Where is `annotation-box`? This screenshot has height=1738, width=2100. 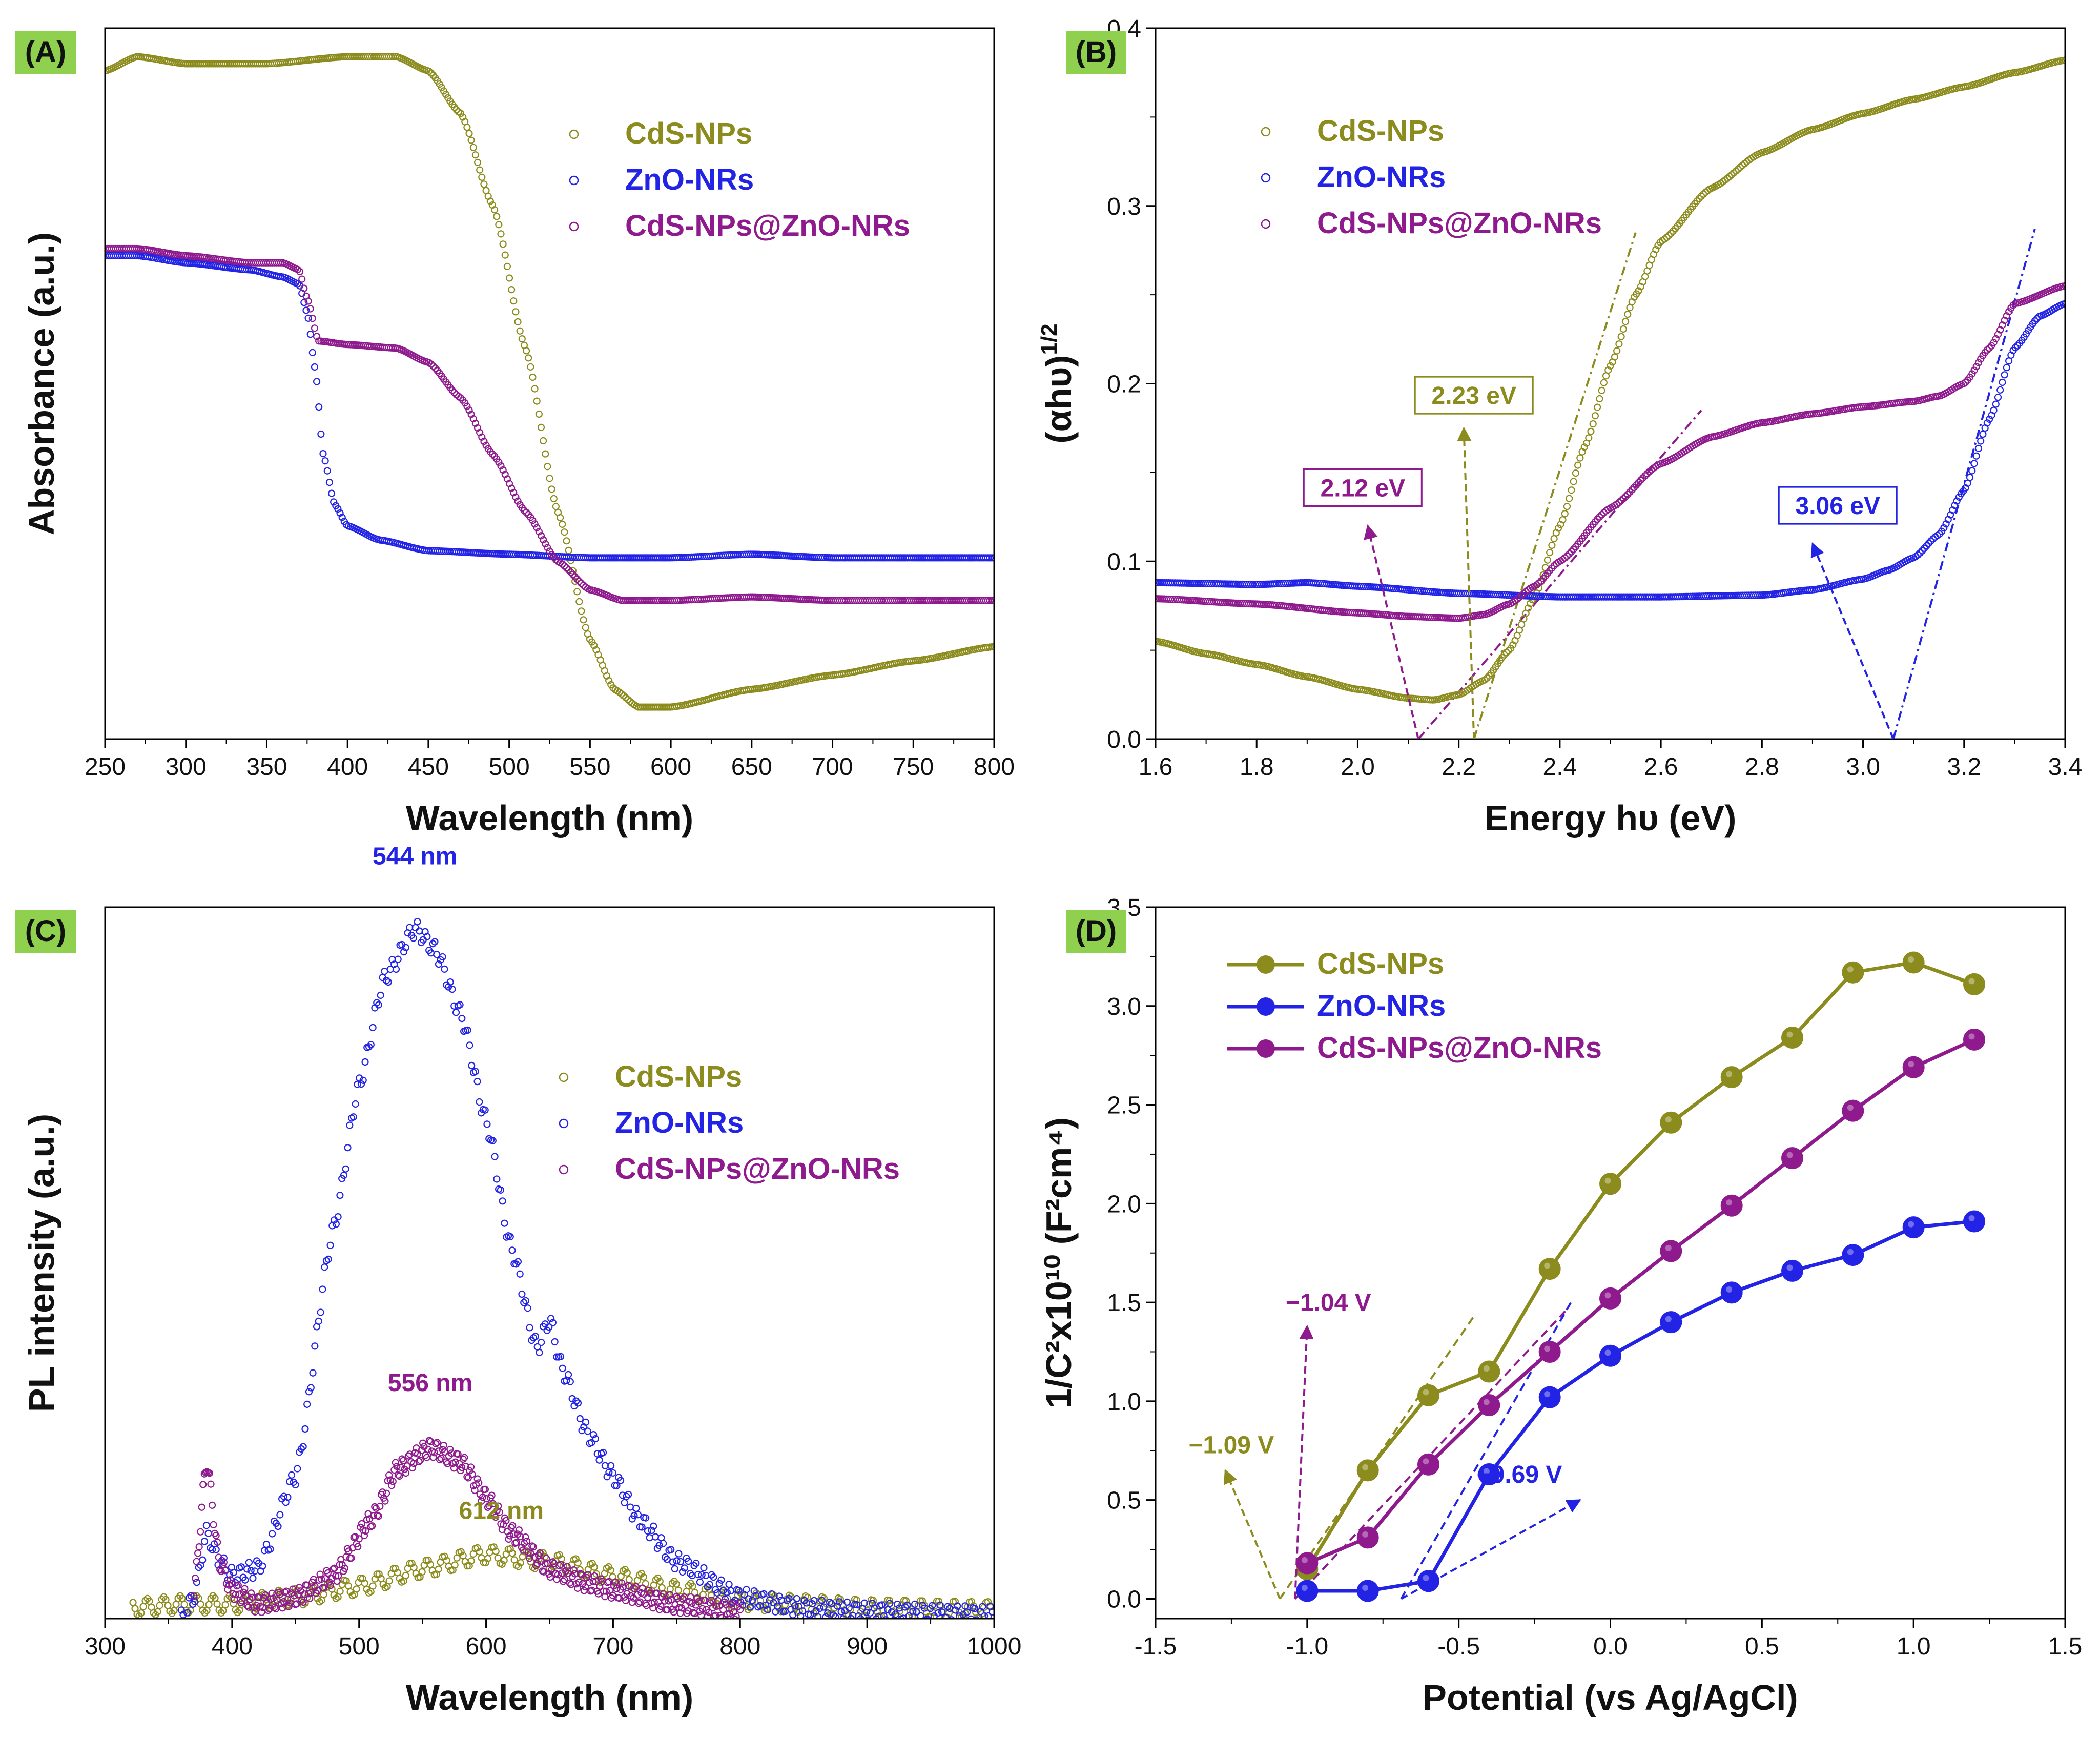
annotation-box is located at coordinates (1838, 506).